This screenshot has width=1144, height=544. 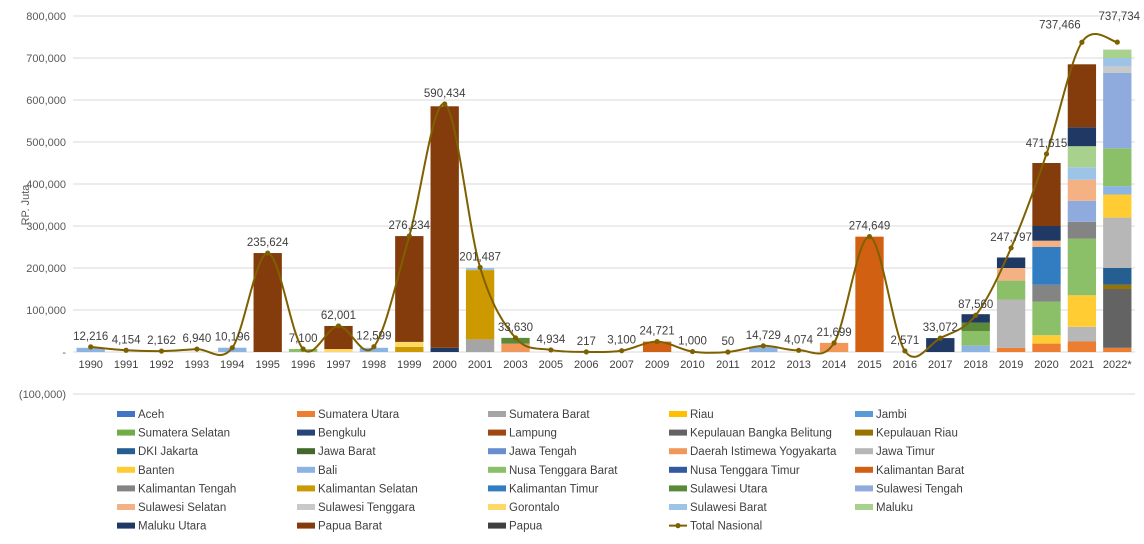 I want to click on total-data-label: 737,466, so click(x=1060, y=25).